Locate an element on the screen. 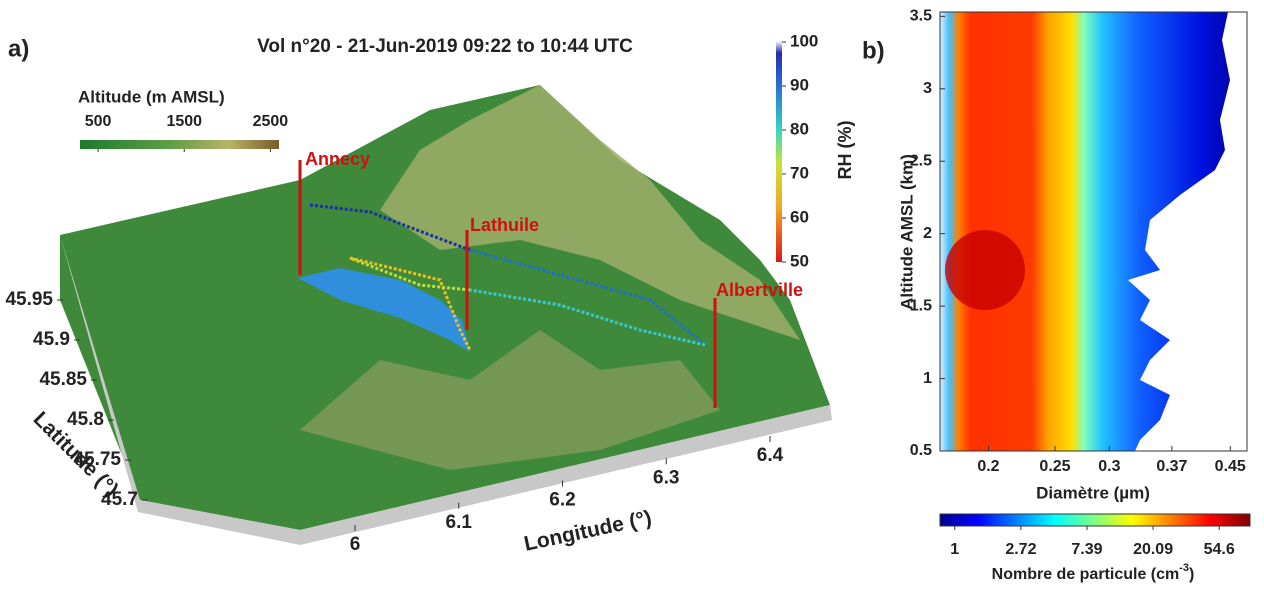  latitude-tick-label: 45.95 is located at coordinates (29, 299).